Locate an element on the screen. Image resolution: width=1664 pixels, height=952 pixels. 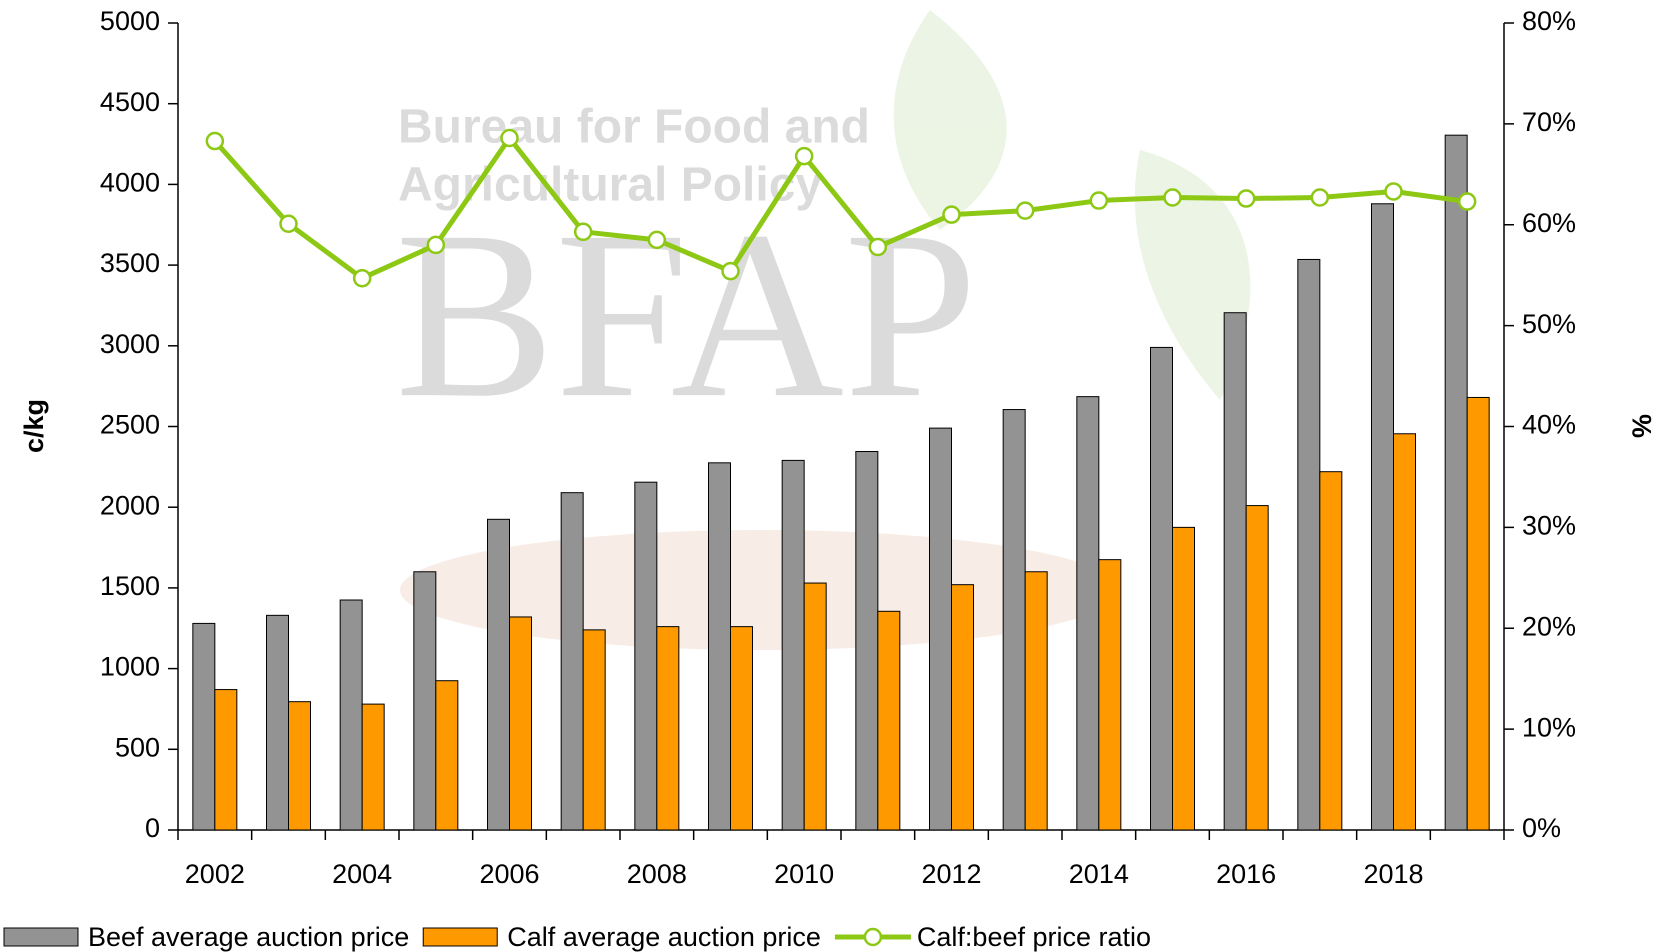
legend-label: Beef average auction price is located at coordinates (248, 937).